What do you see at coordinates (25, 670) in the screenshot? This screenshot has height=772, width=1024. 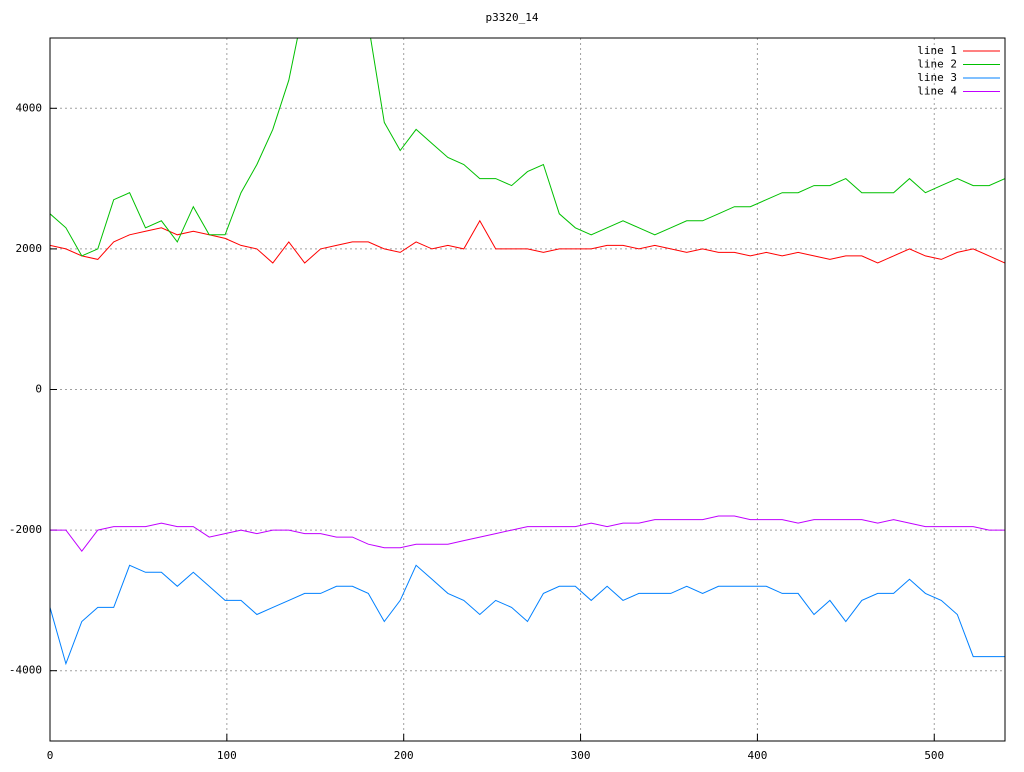 I see `y-tick-label: -4000` at bounding box center [25, 670].